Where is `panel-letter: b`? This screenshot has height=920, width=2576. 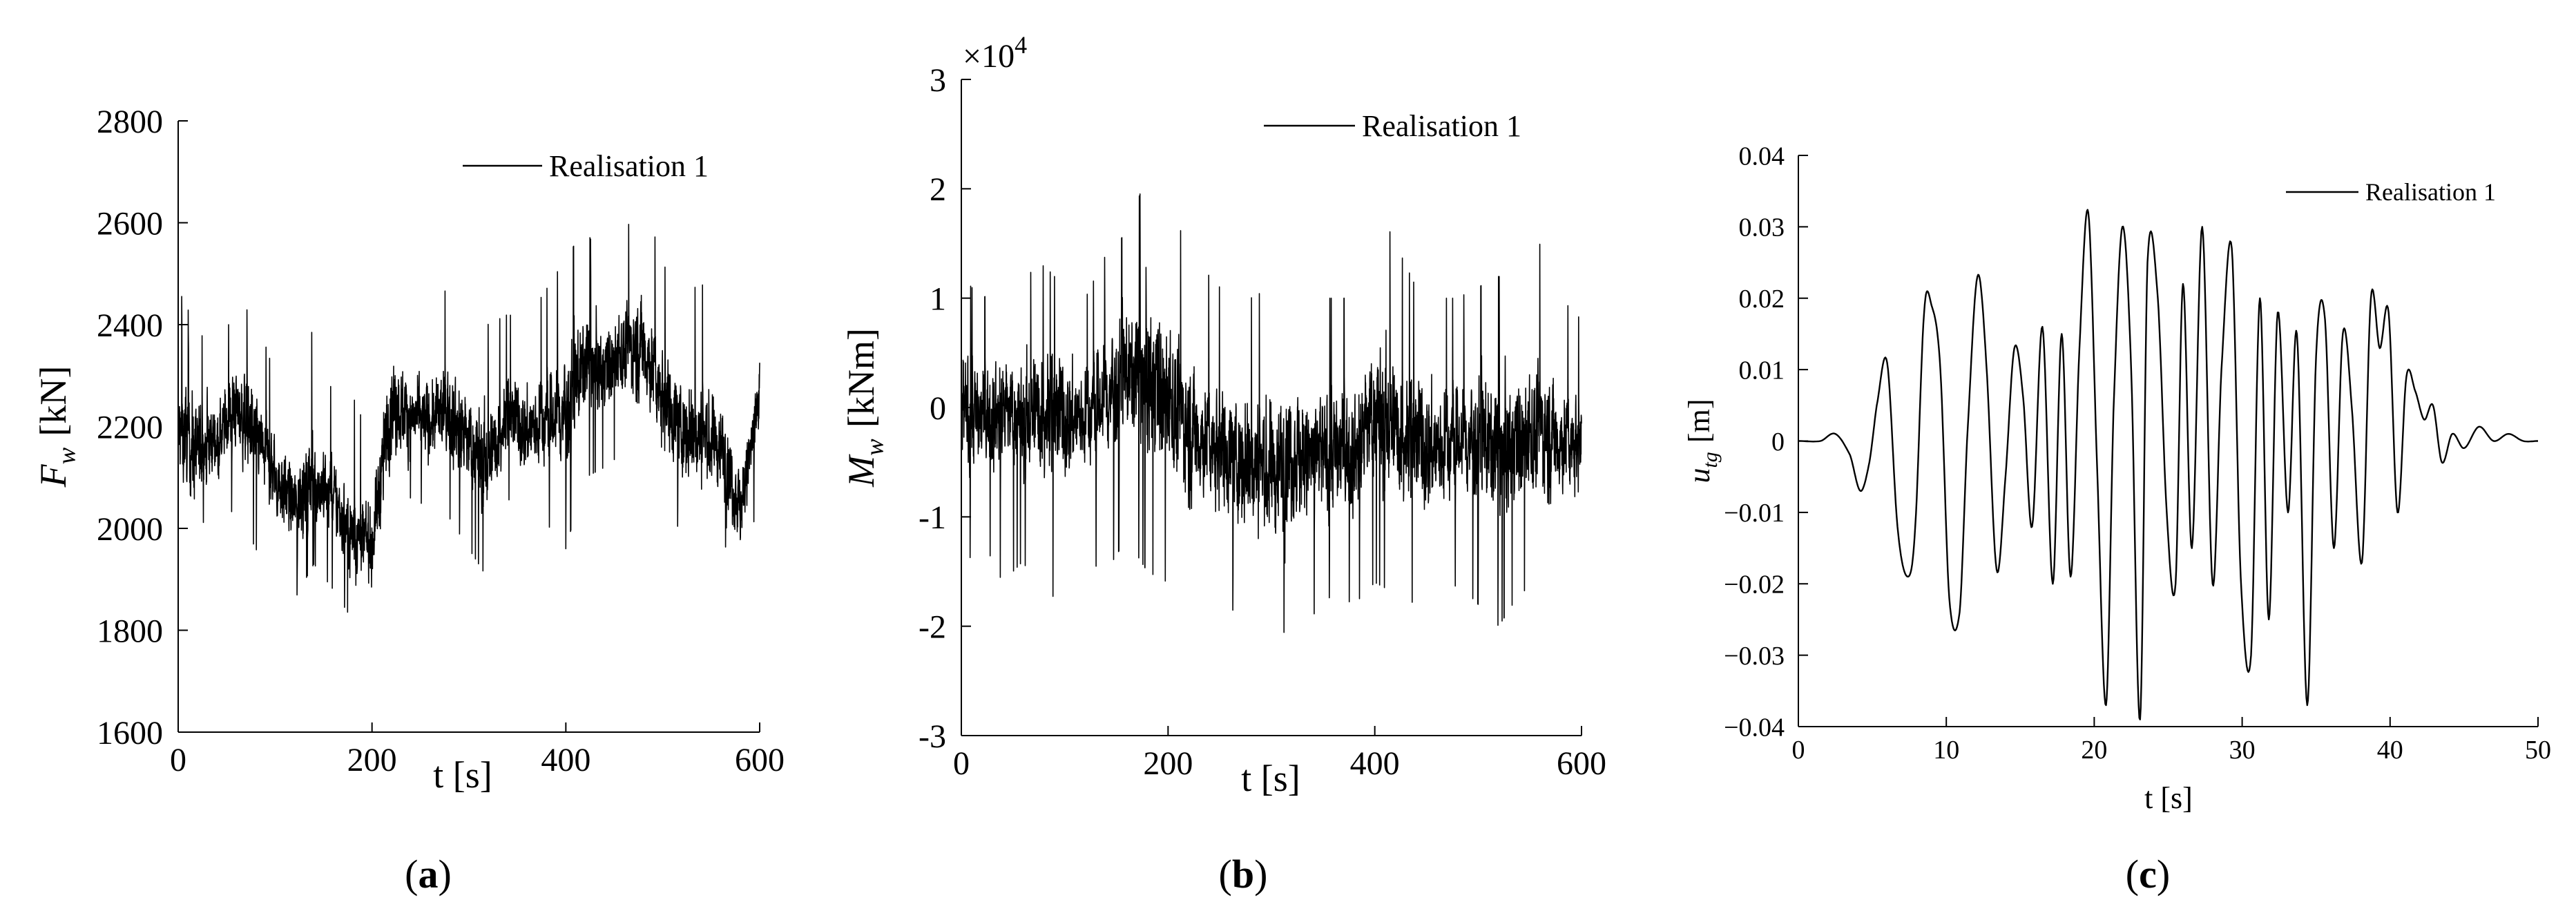
panel-letter: b is located at coordinates (1243, 874).